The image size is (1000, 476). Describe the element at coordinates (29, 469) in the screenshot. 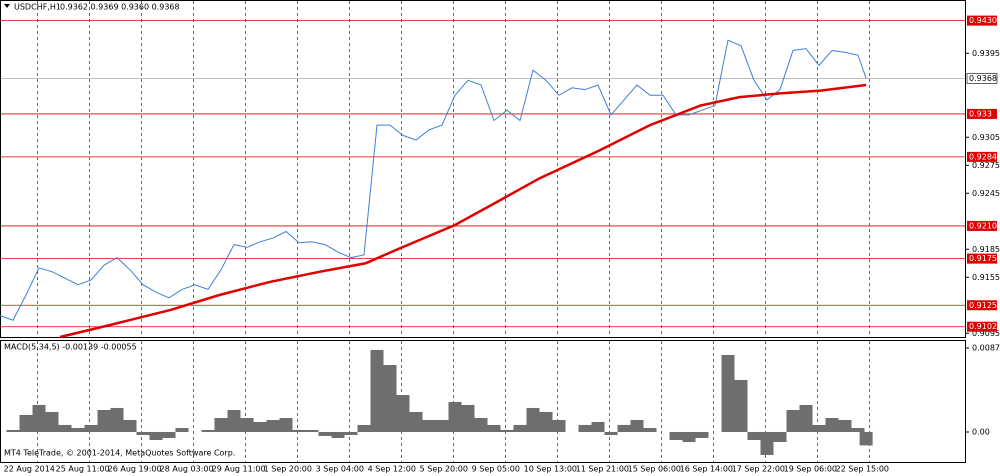

I see `x-tick-label: 22 Aug 2014` at that location.